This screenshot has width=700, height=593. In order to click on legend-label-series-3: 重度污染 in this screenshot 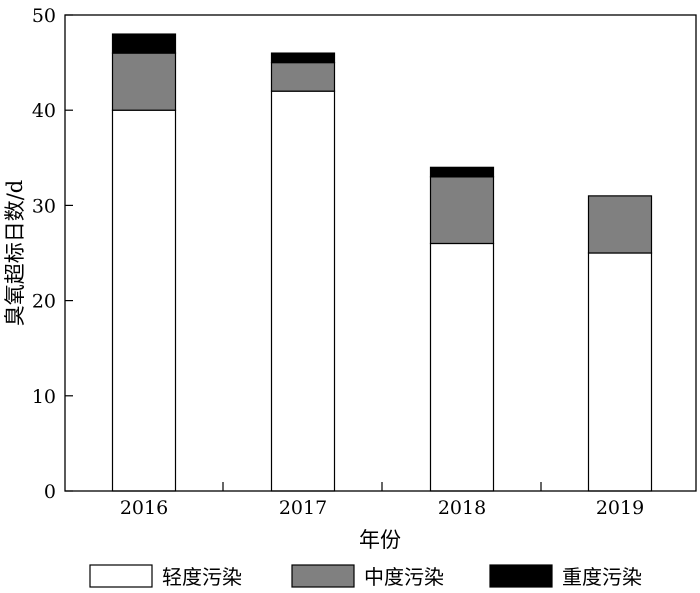, I will do `click(602, 577)`.